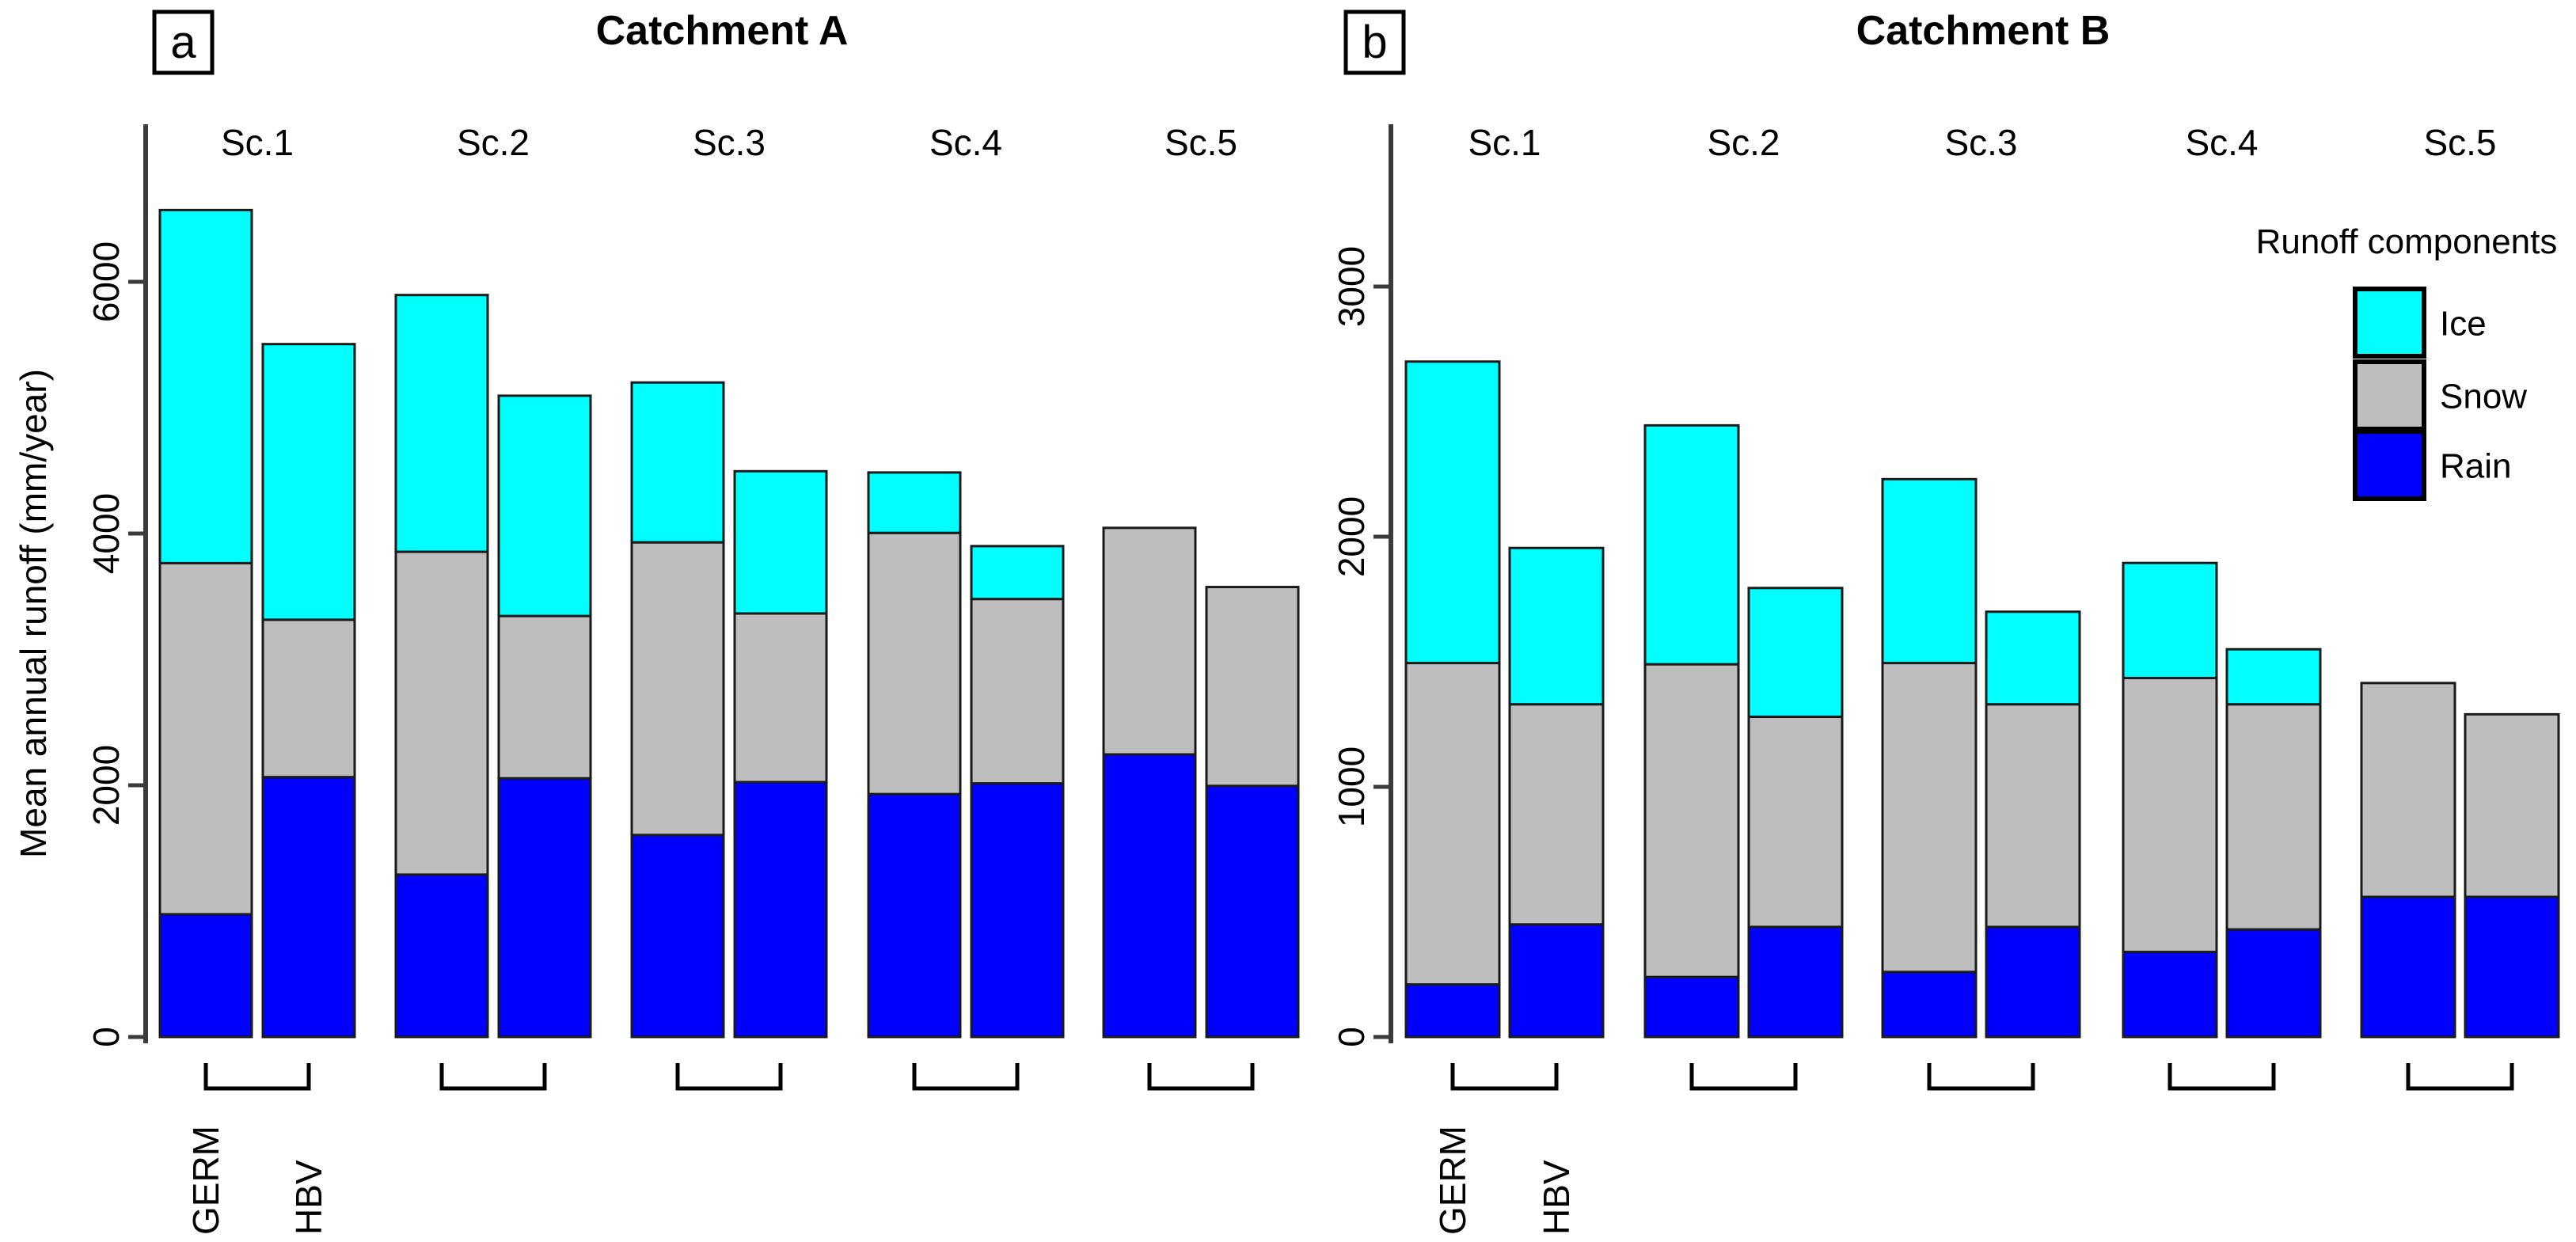 Image resolution: width=2576 pixels, height=1242 pixels. What do you see at coordinates (308, 698) in the screenshot?
I see `bar-segment-a-sc1-hbv-snow` at bounding box center [308, 698].